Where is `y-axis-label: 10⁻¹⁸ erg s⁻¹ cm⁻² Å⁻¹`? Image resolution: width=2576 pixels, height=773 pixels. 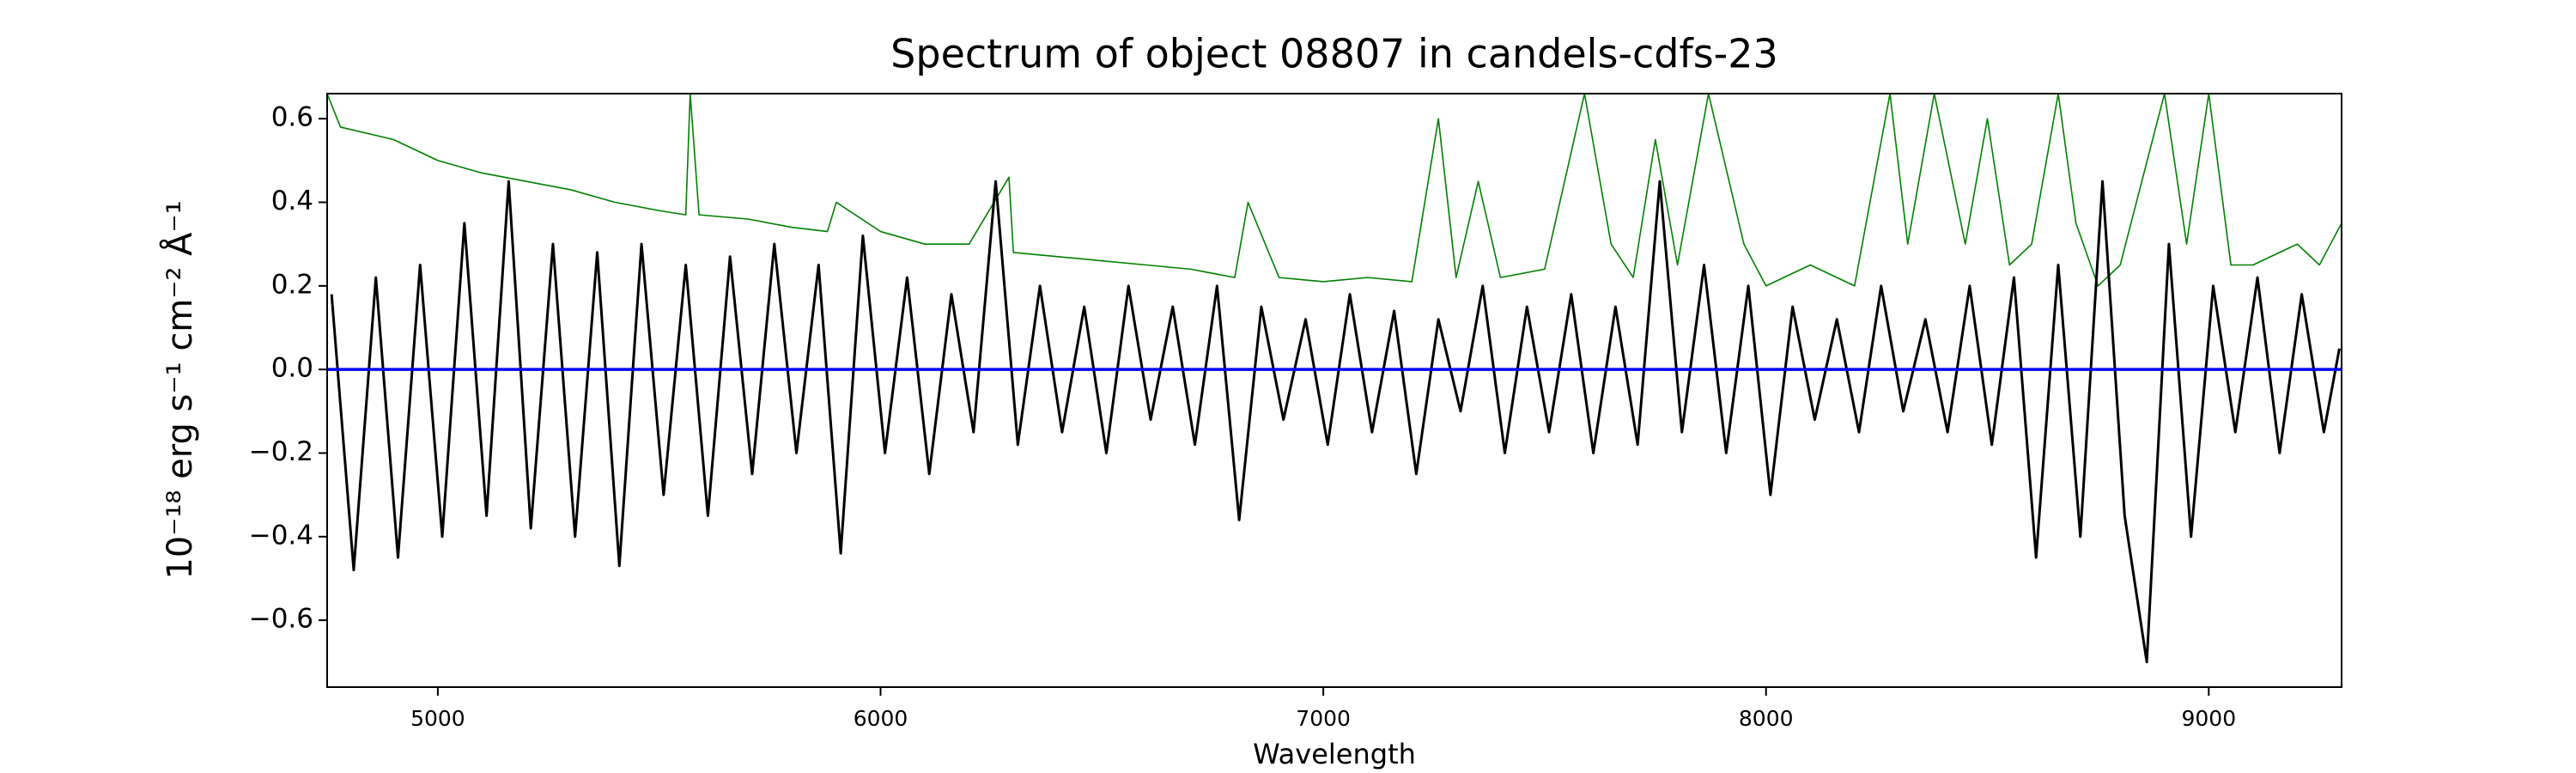 y-axis-label: 10⁻¹⁸ erg s⁻¹ cm⁻² Å⁻¹ is located at coordinates (180, 389).